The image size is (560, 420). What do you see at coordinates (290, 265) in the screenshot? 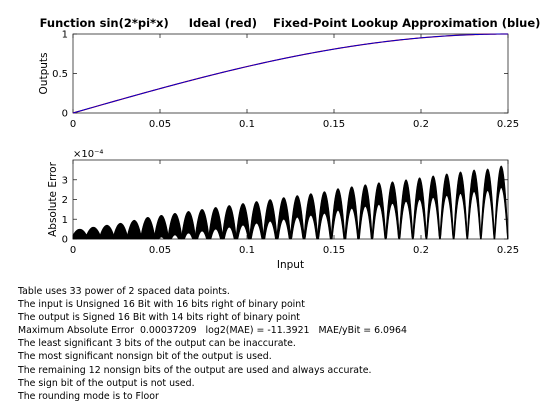
I see `plot-error-xlabel: Input` at bounding box center [290, 265].